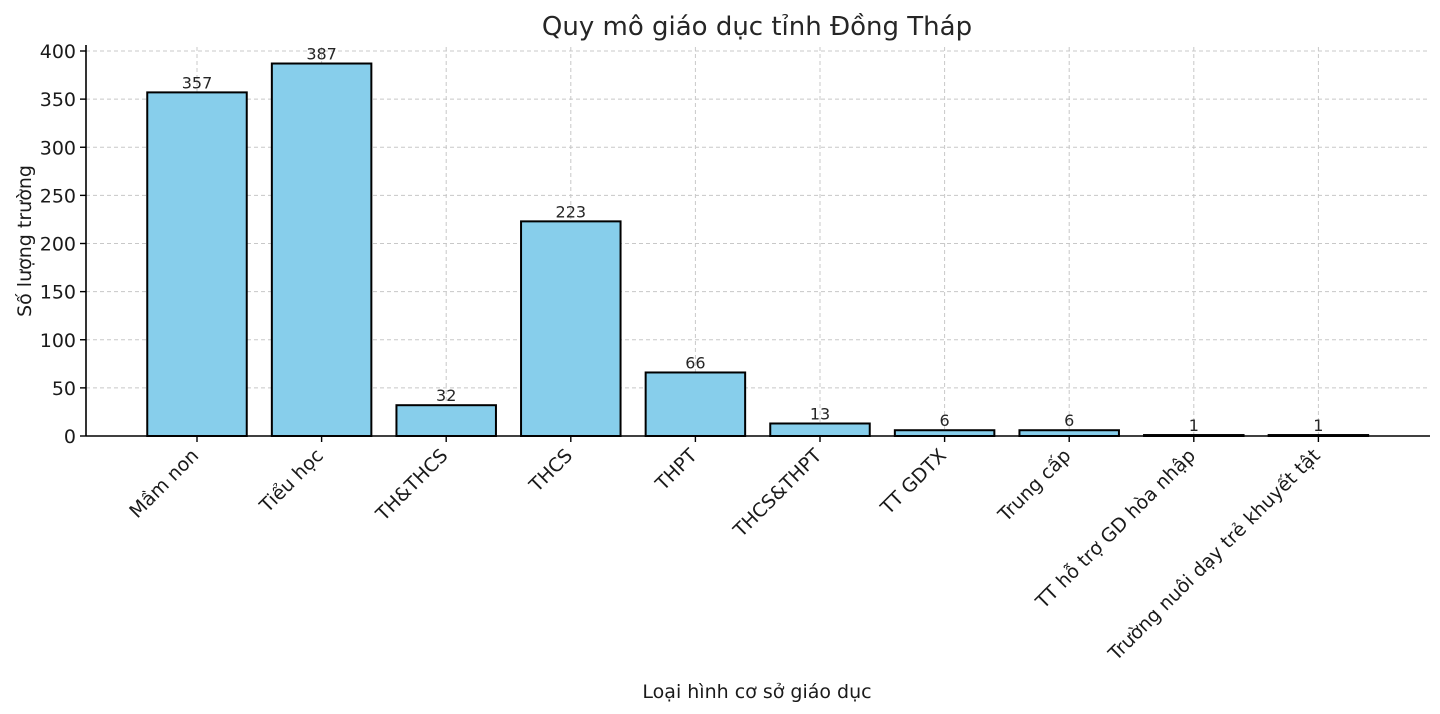  What do you see at coordinates (757, 27) in the screenshot?
I see `chart-title: Quy mô giáo dục tỉnh Đồng Tháp` at bounding box center [757, 27].